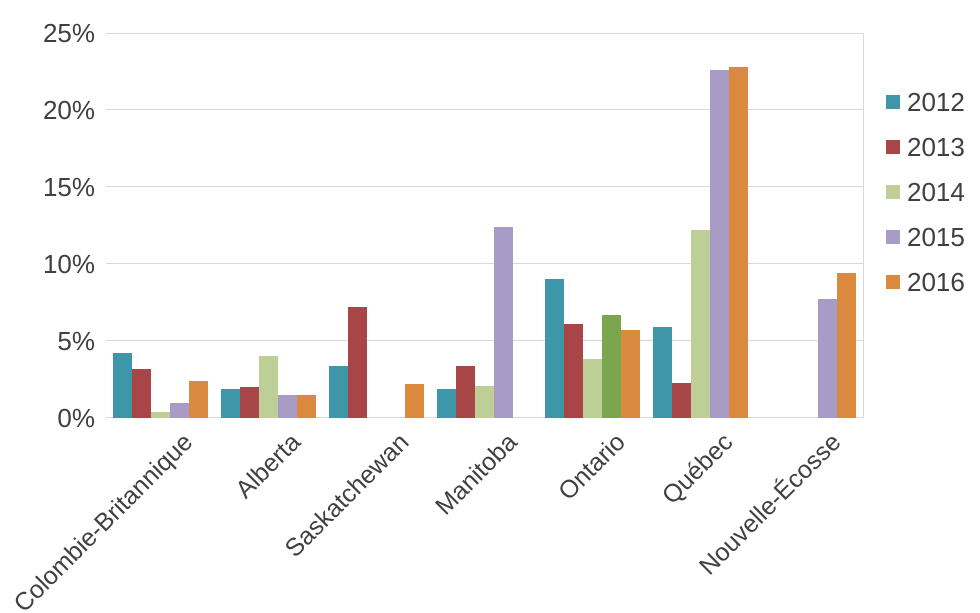 The height and width of the screenshot is (613, 980). Describe the element at coordinates (701, 225) in the screenshot. I see `bar-group-qu-bec` at that location.